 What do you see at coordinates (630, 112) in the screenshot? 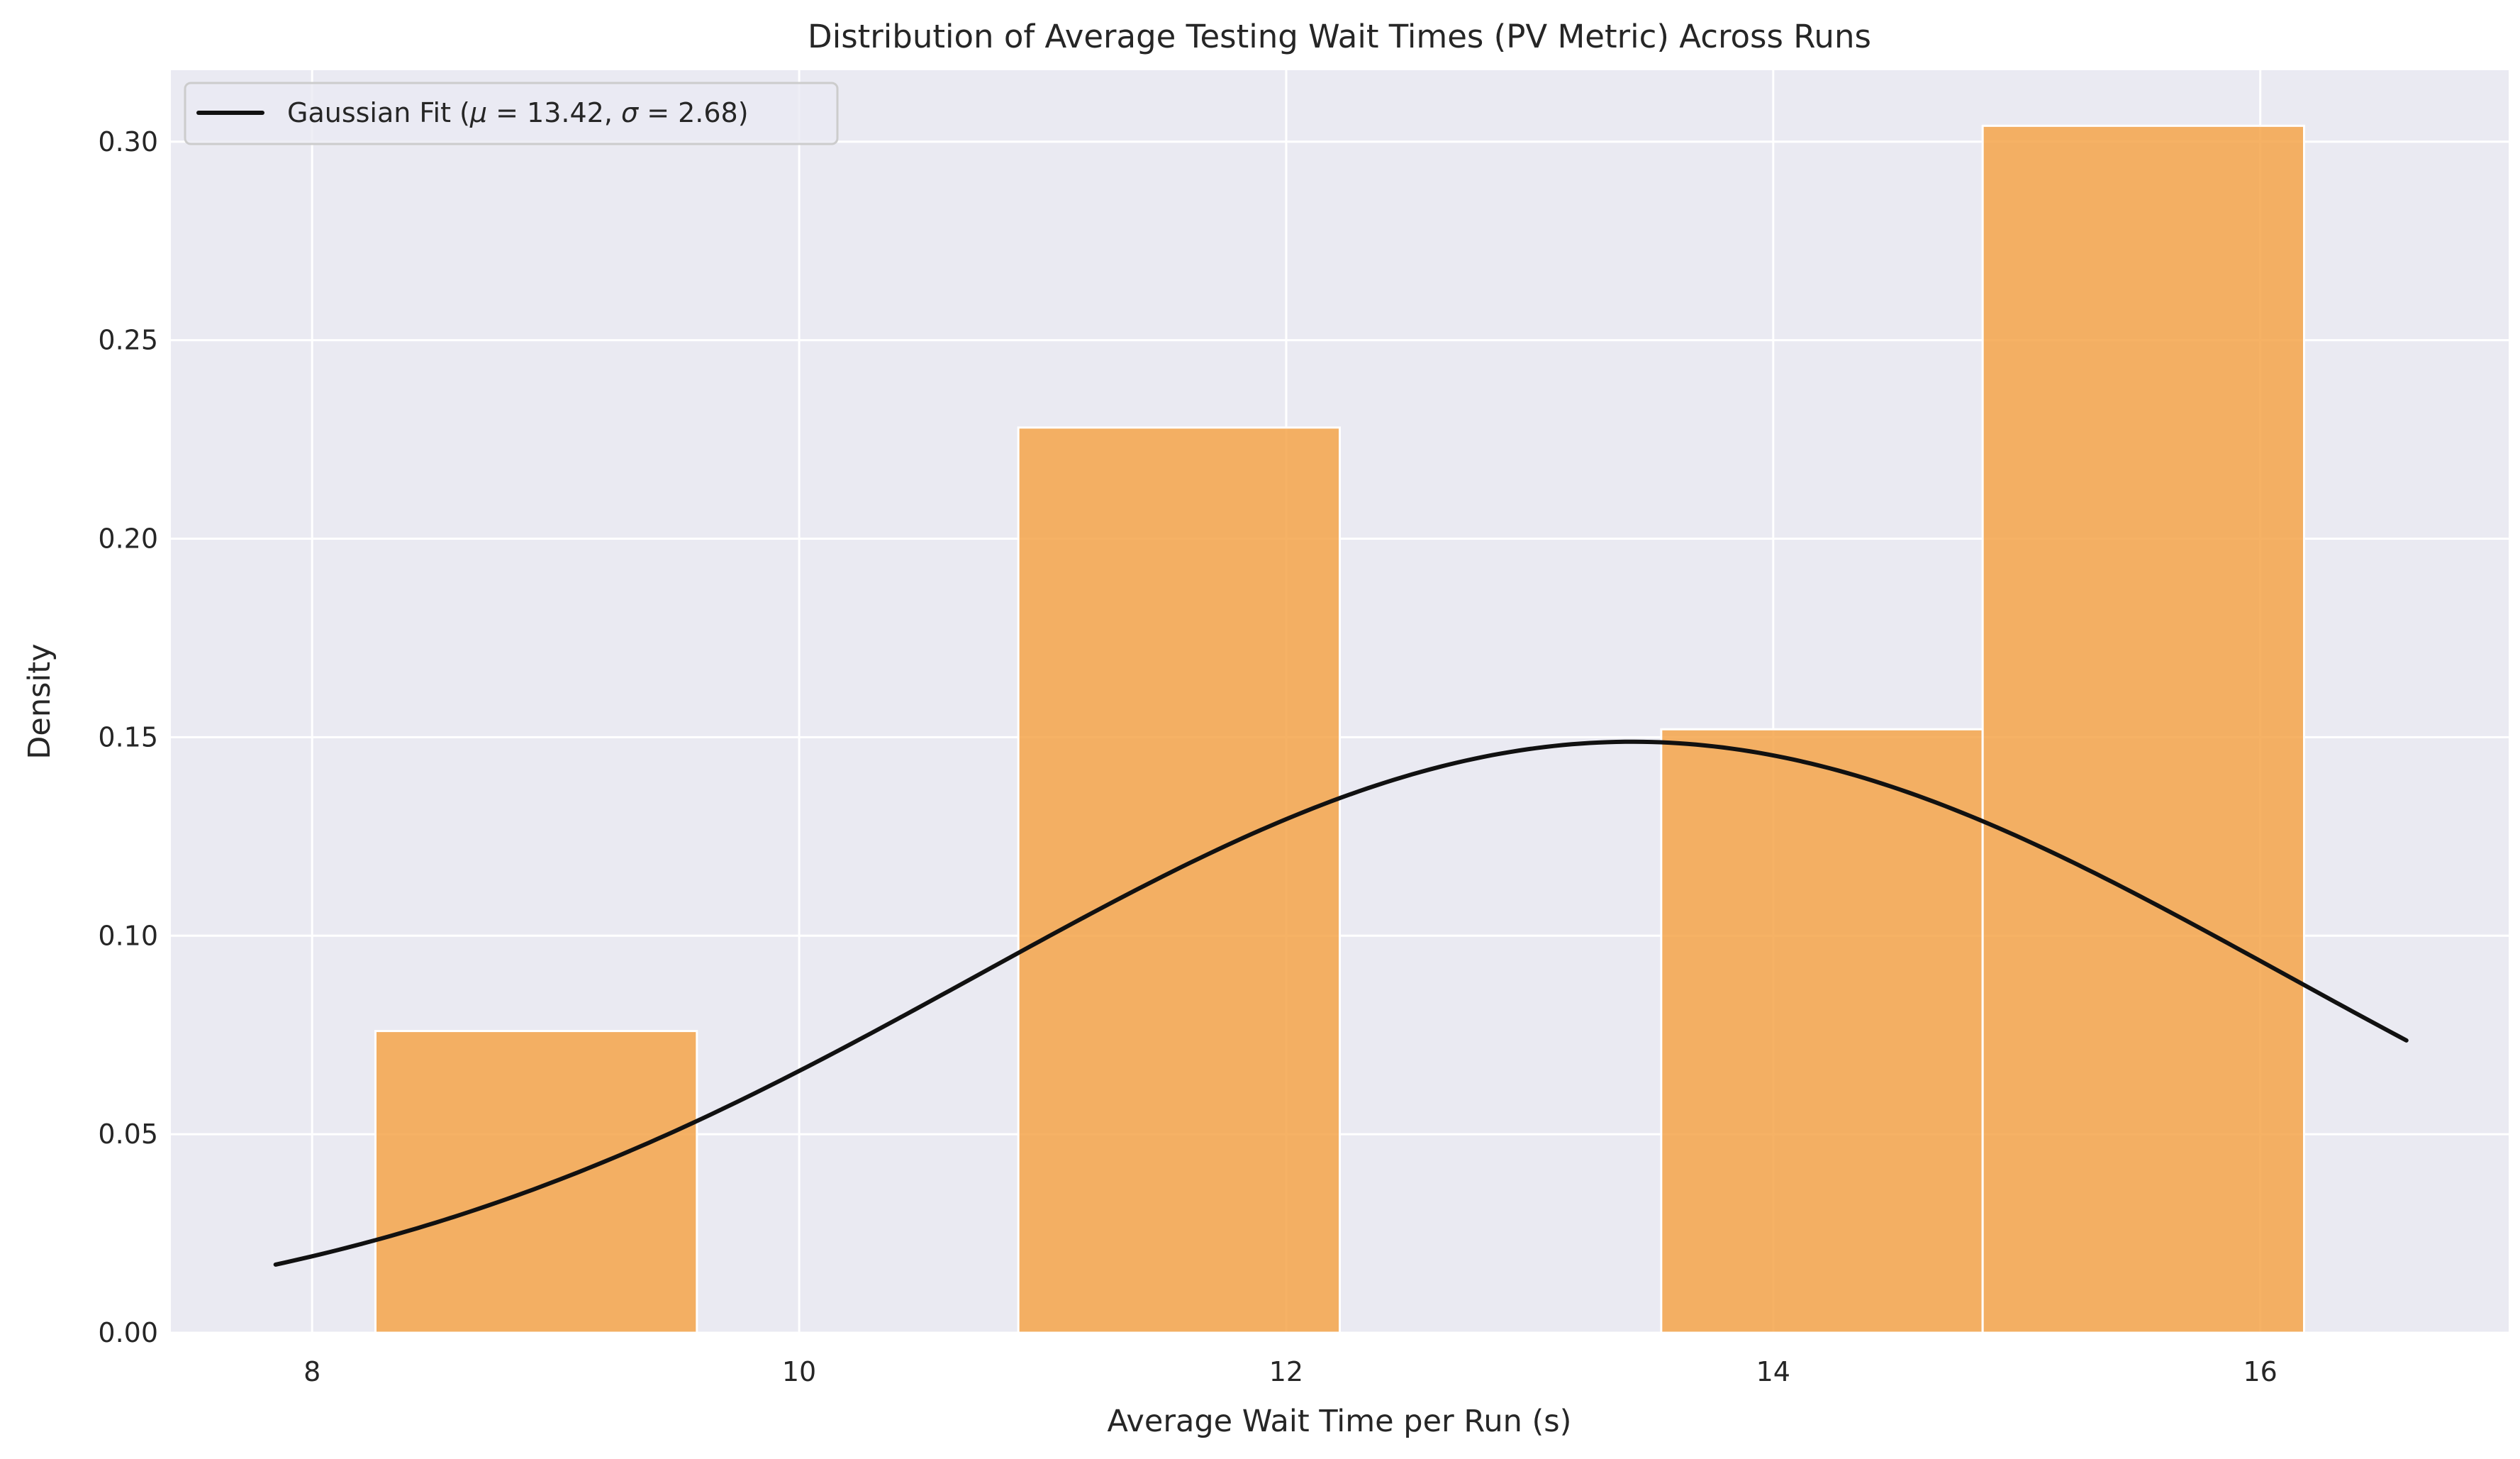
I see `legend-sigma-symbol: σ` at bounding box center [630, 112].